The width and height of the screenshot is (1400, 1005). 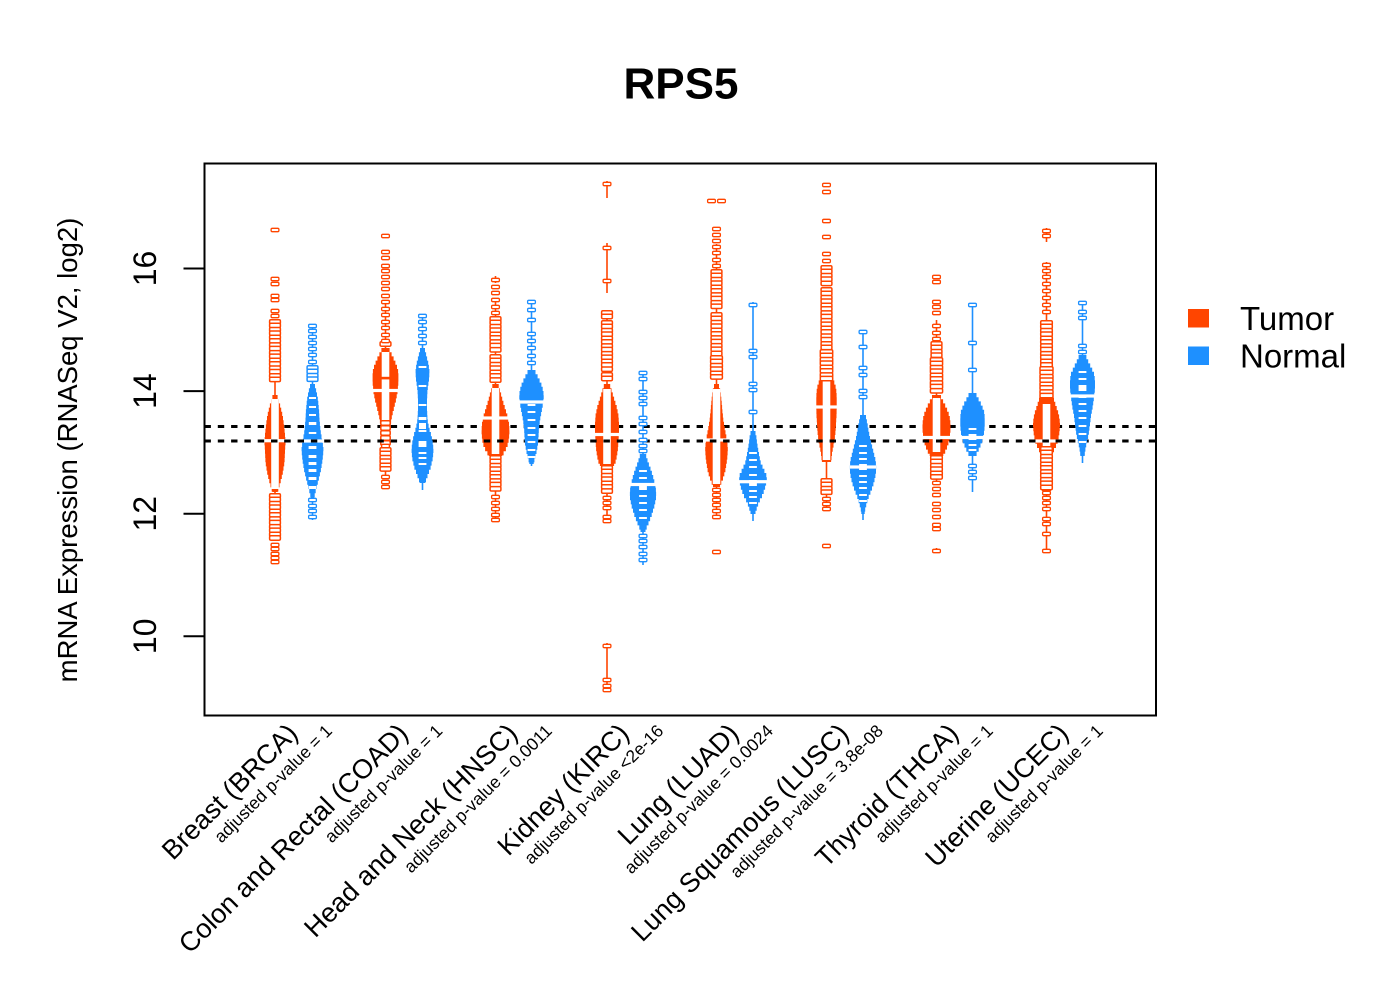 What do you see at coordinates (67, 450) in the screenshot?
I see `svg-text:mRNA Expression (RNASeq V2, lo: mRNA Expression (RNASeq V2, log2)` at bounding box center [67, 450].